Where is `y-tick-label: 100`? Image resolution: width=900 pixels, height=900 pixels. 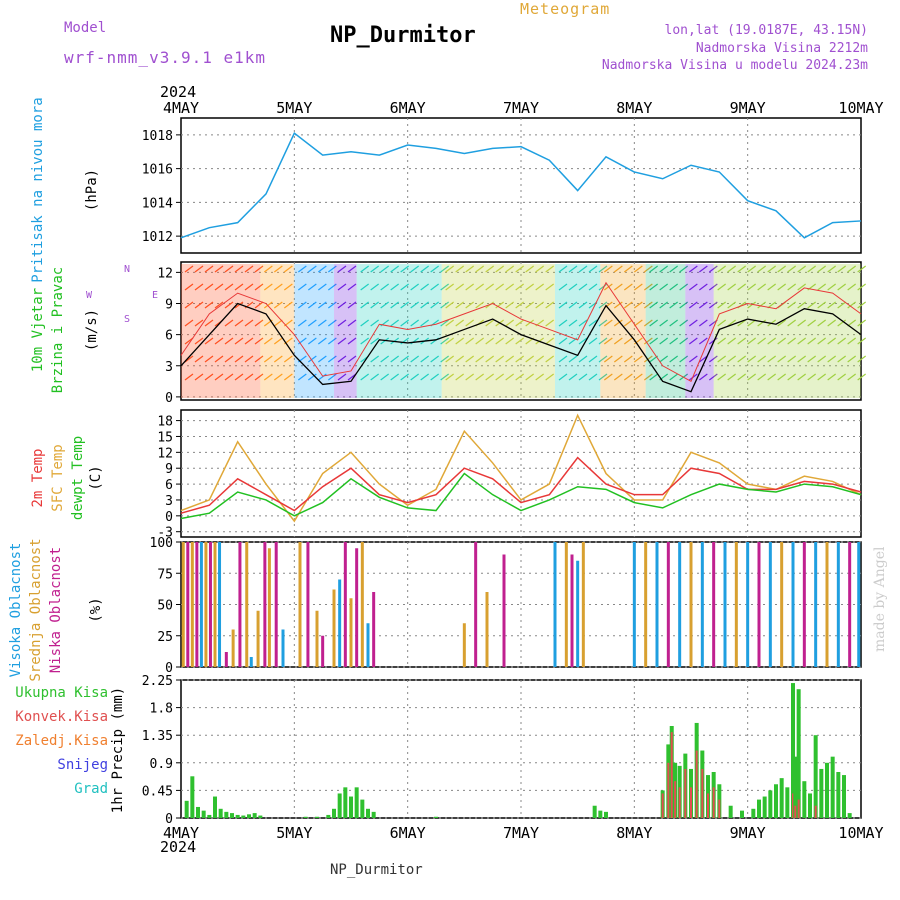
y-tick-label: 100 is located at coordinates (161, 543).